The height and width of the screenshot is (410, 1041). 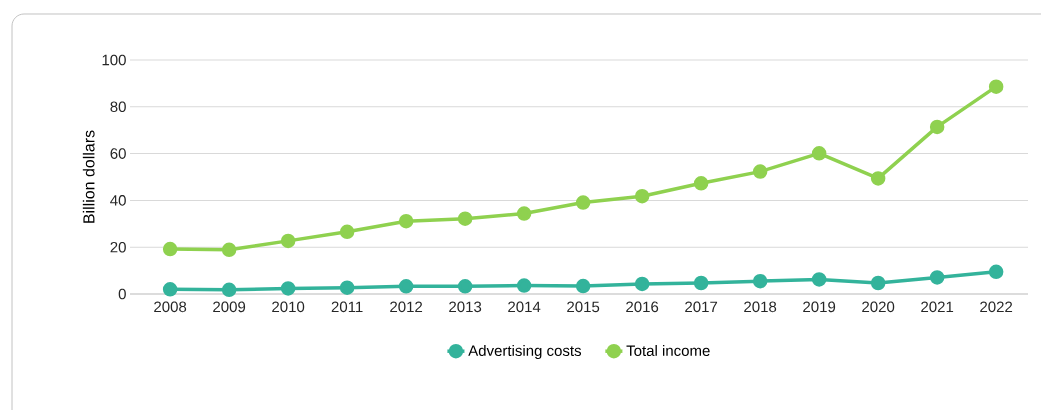 I want to click on x-tick-label: 2008, so click(x=170, y=307).